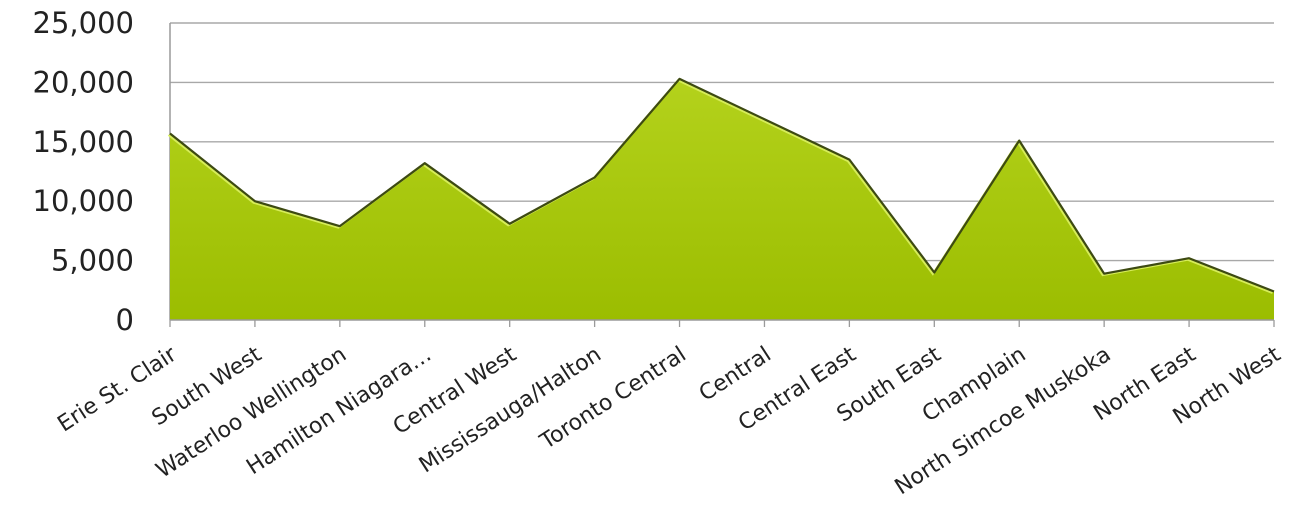 The image size is (1293, 531). Describe the element at coordinates (92, 261) in the screenshot. I see `y-tick-label: 5,000` at that location.